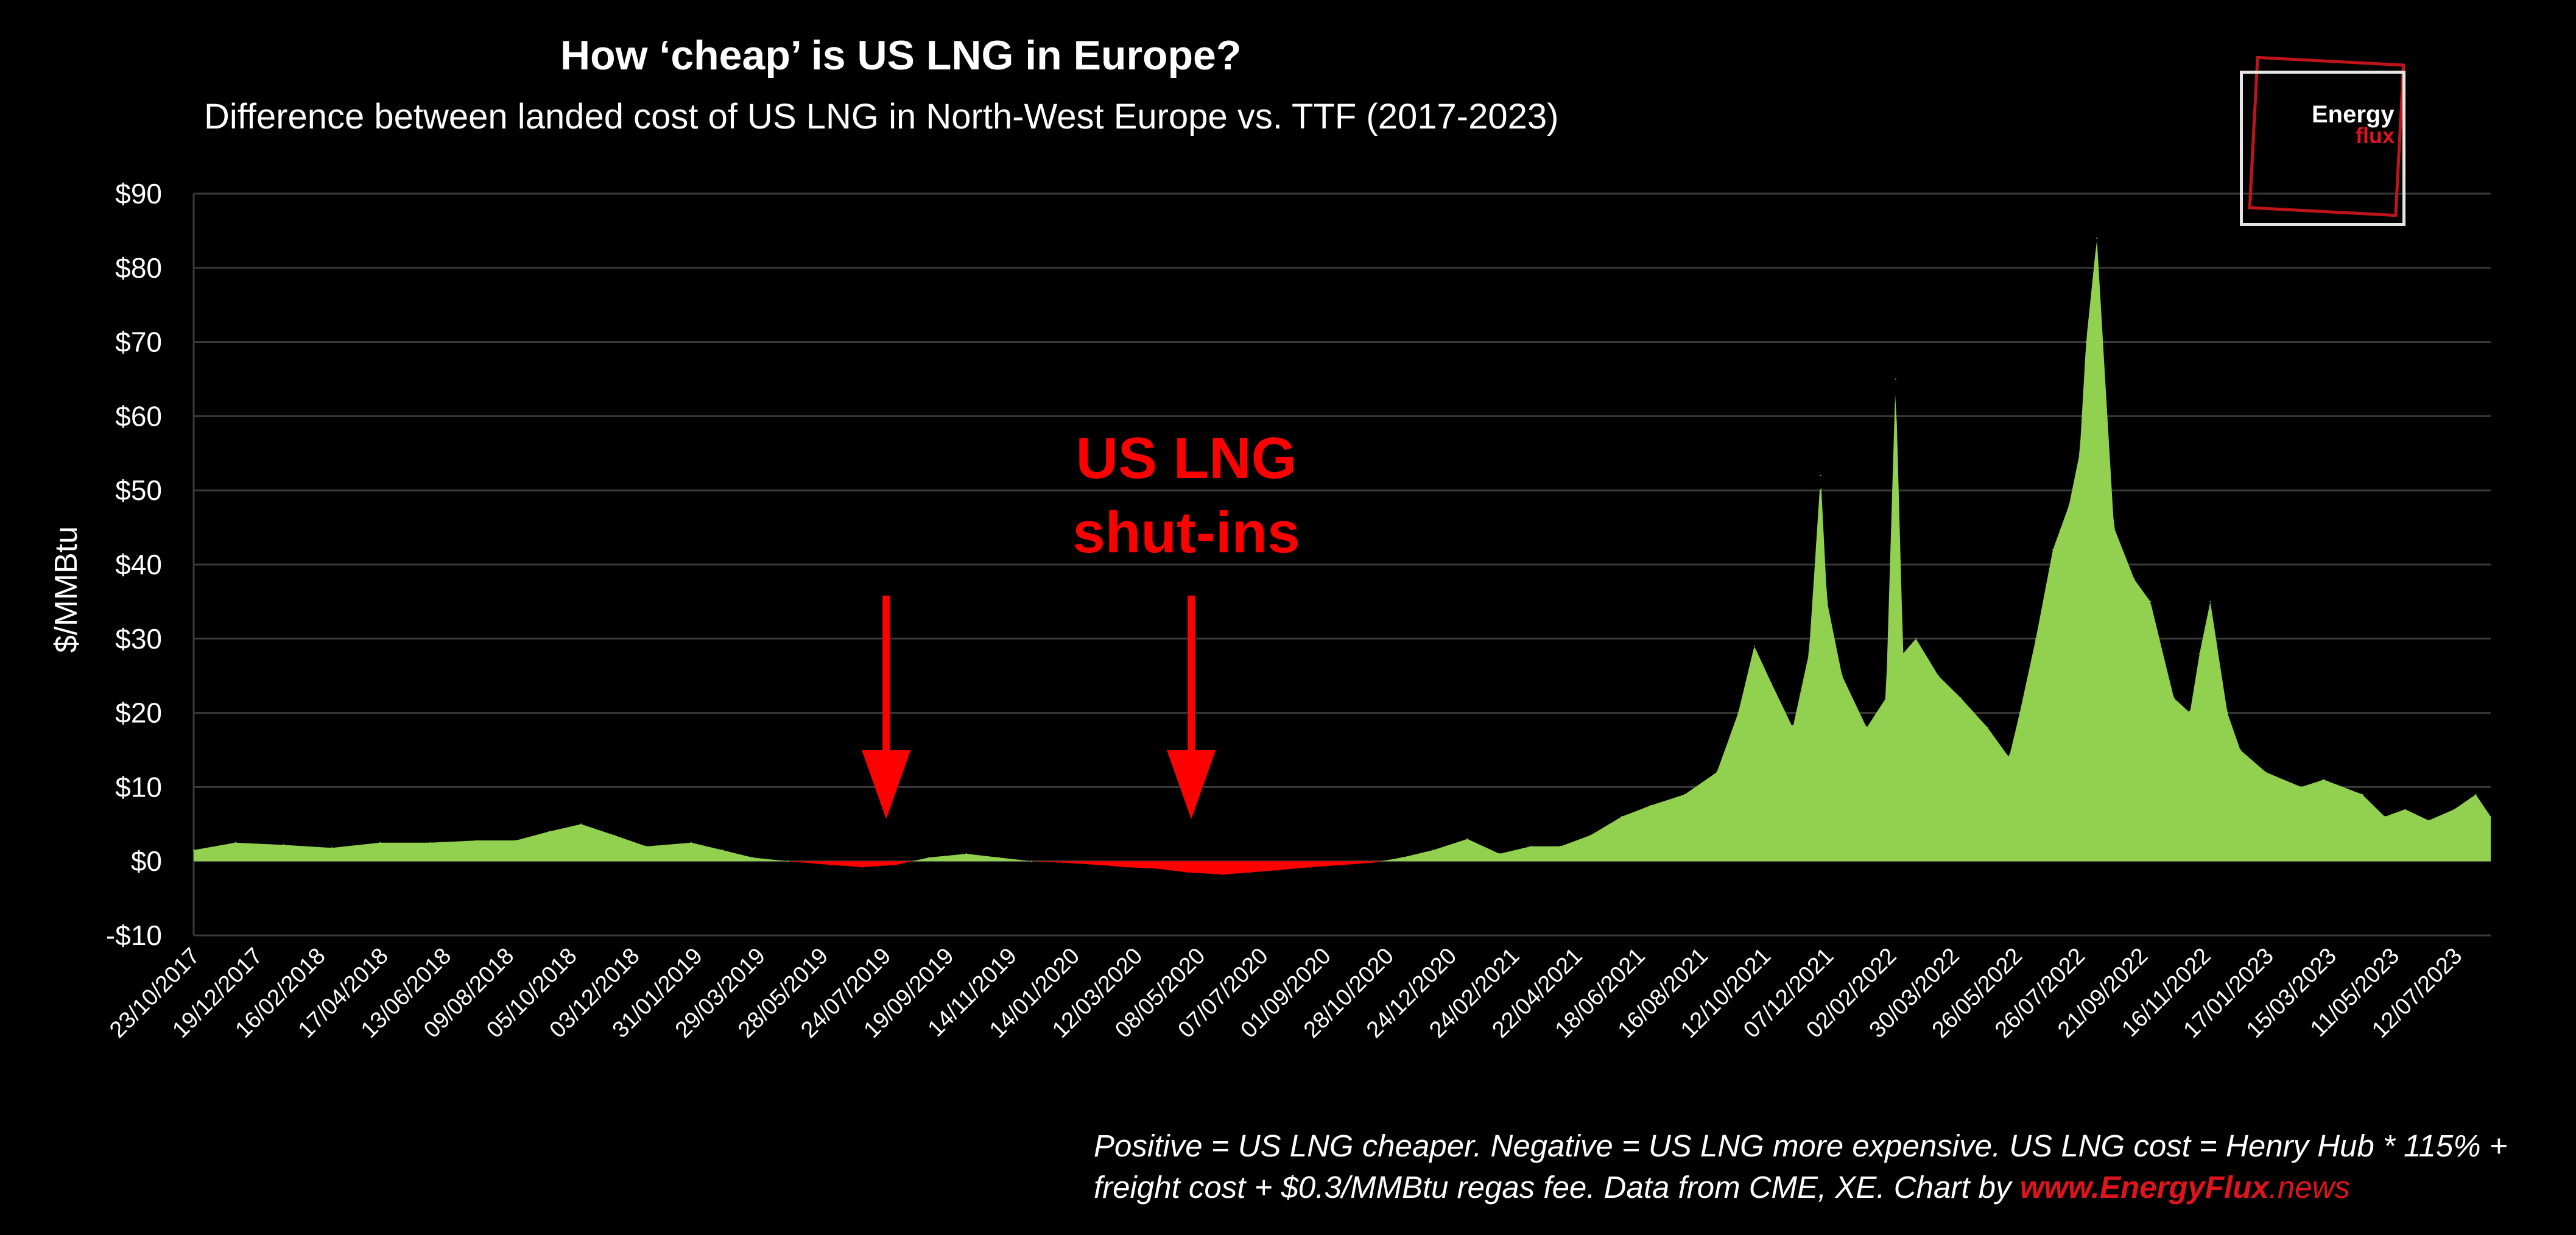 This screenshot has width=2576, height=1235. I want to click on y-tick-label: $60, so click(138, 416).